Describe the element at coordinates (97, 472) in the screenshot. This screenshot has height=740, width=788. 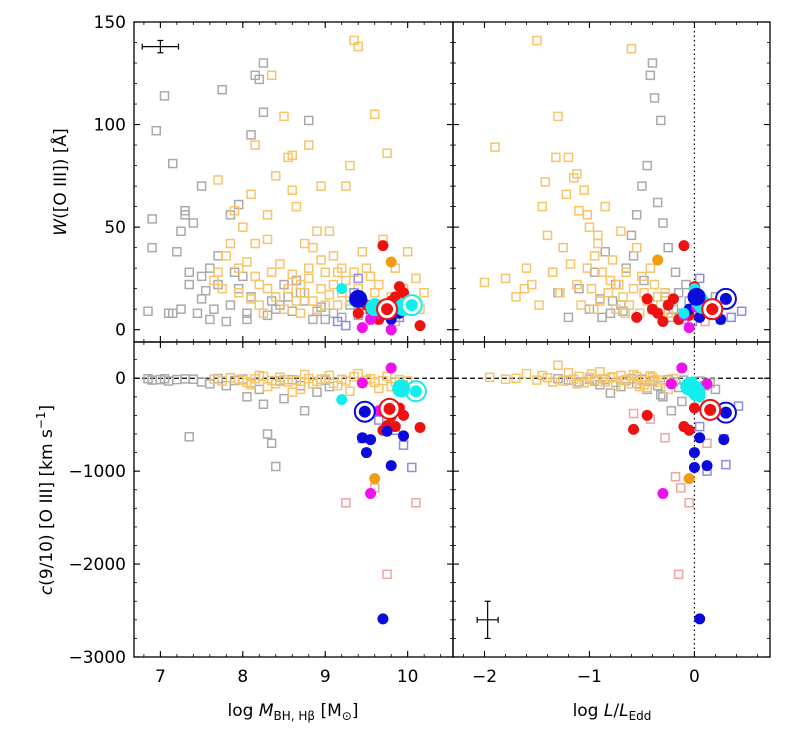
I see `y-tick-label: −1000` at that location.